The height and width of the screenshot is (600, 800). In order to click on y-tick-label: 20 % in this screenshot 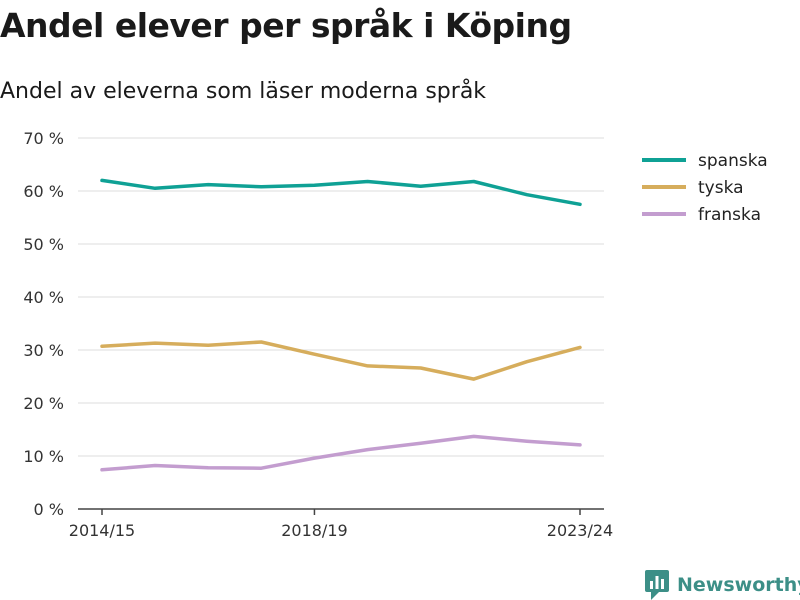, I will do `click(43, 403)`.